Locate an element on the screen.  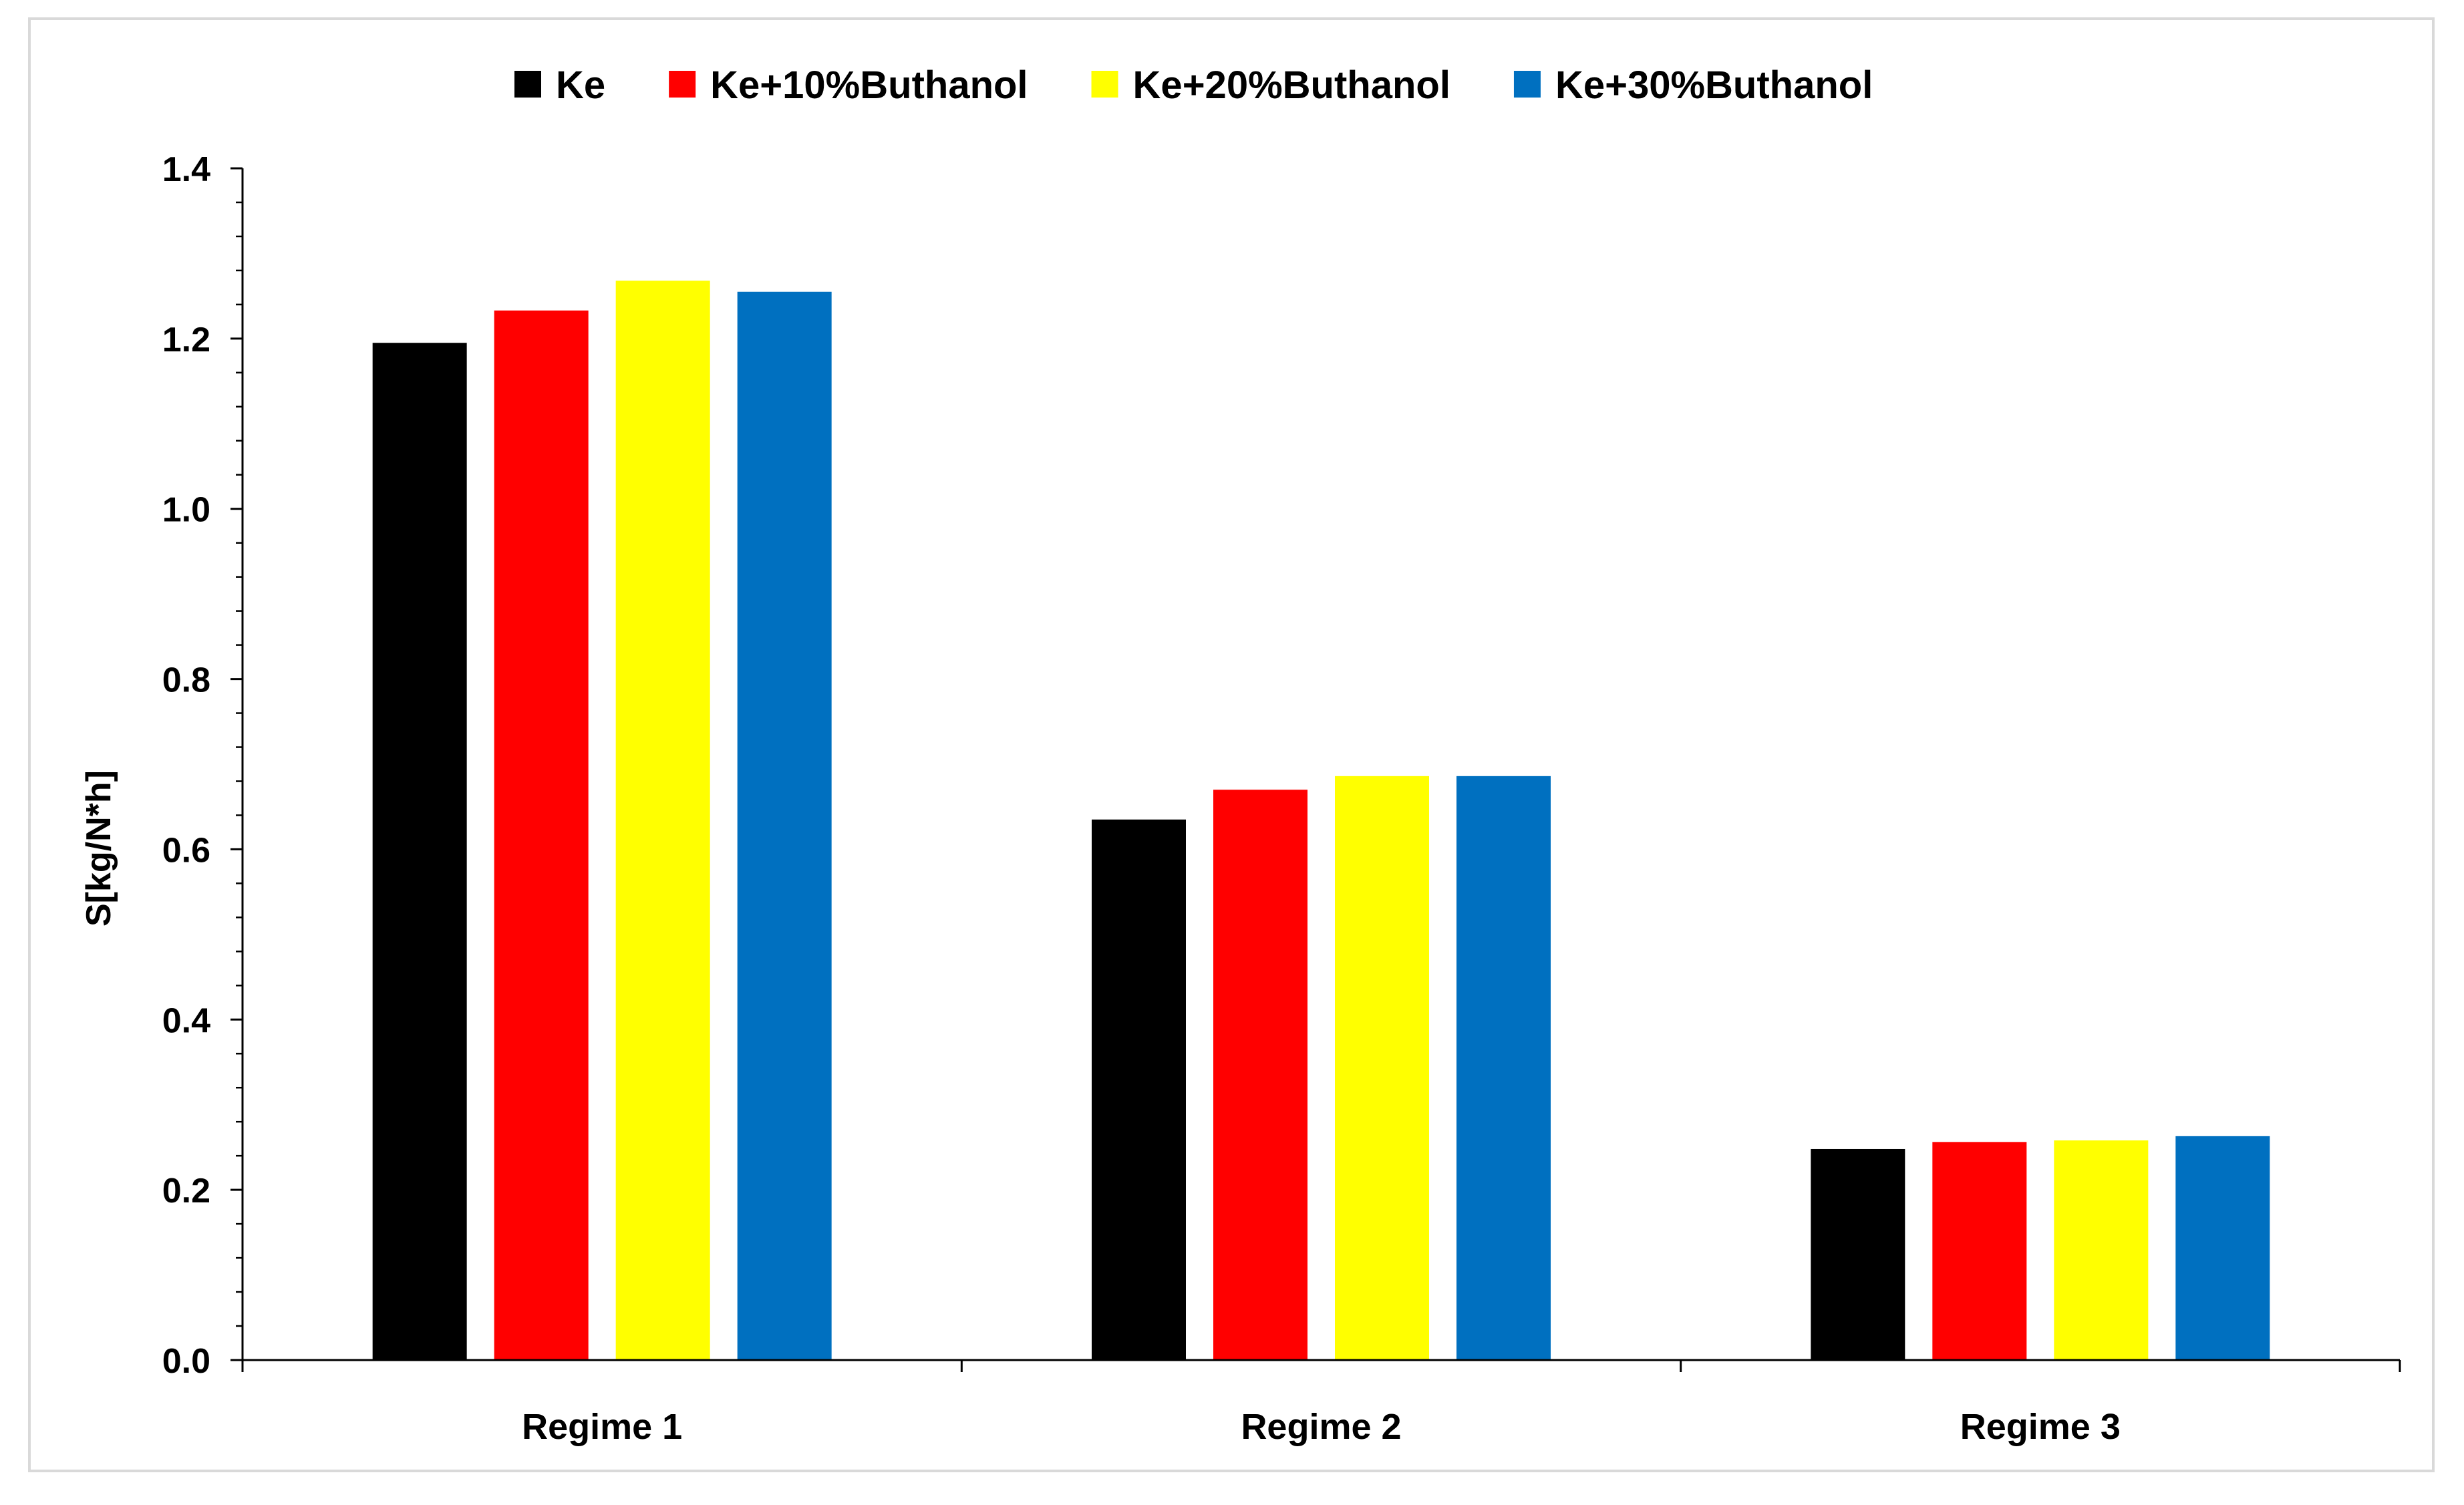
y-tick-label: 0.2 is located at coordinates (186, 1191).